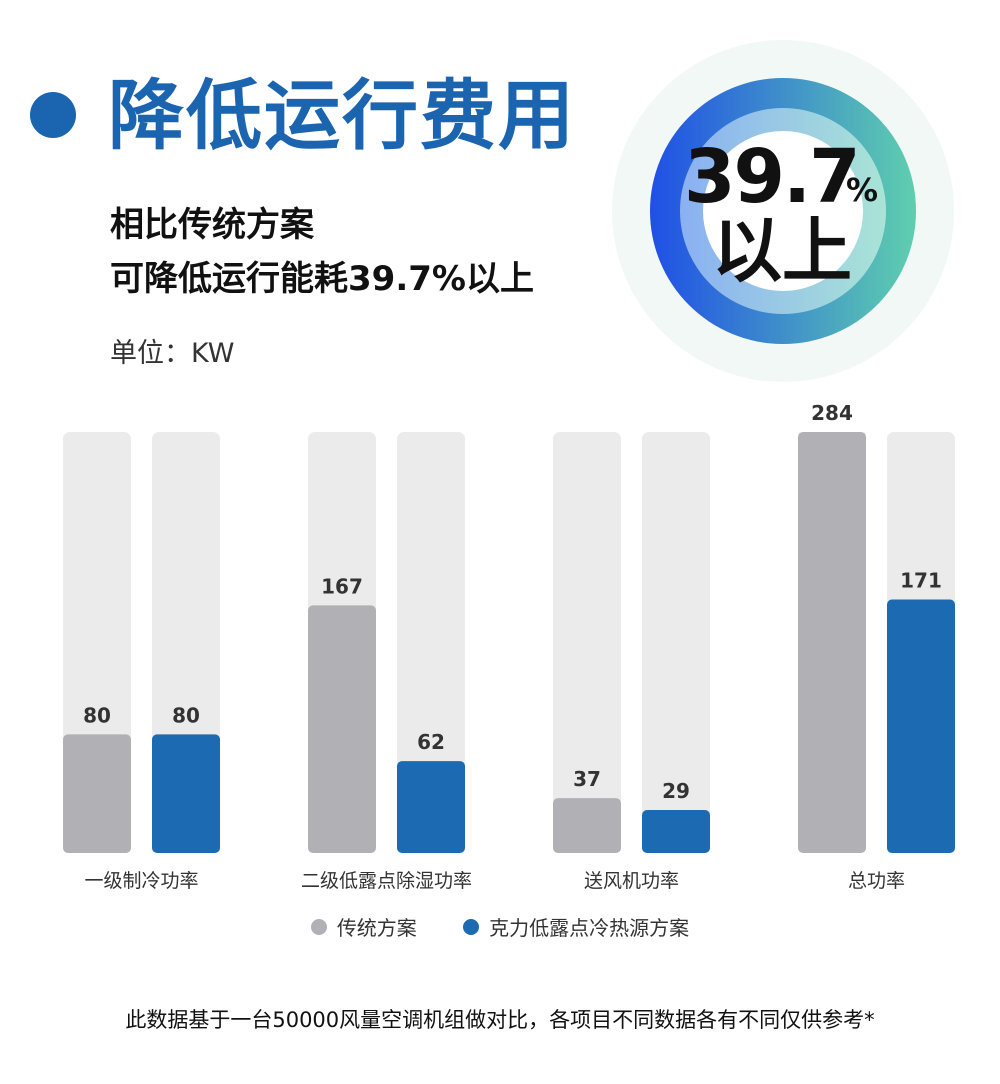 The height and width of the screenshot is (1084, 1000). What do you see at coordinates (141, 881) in the screenshot?
I see `category-label-0: 一级制冷功率` at bounding box center [141, 881].